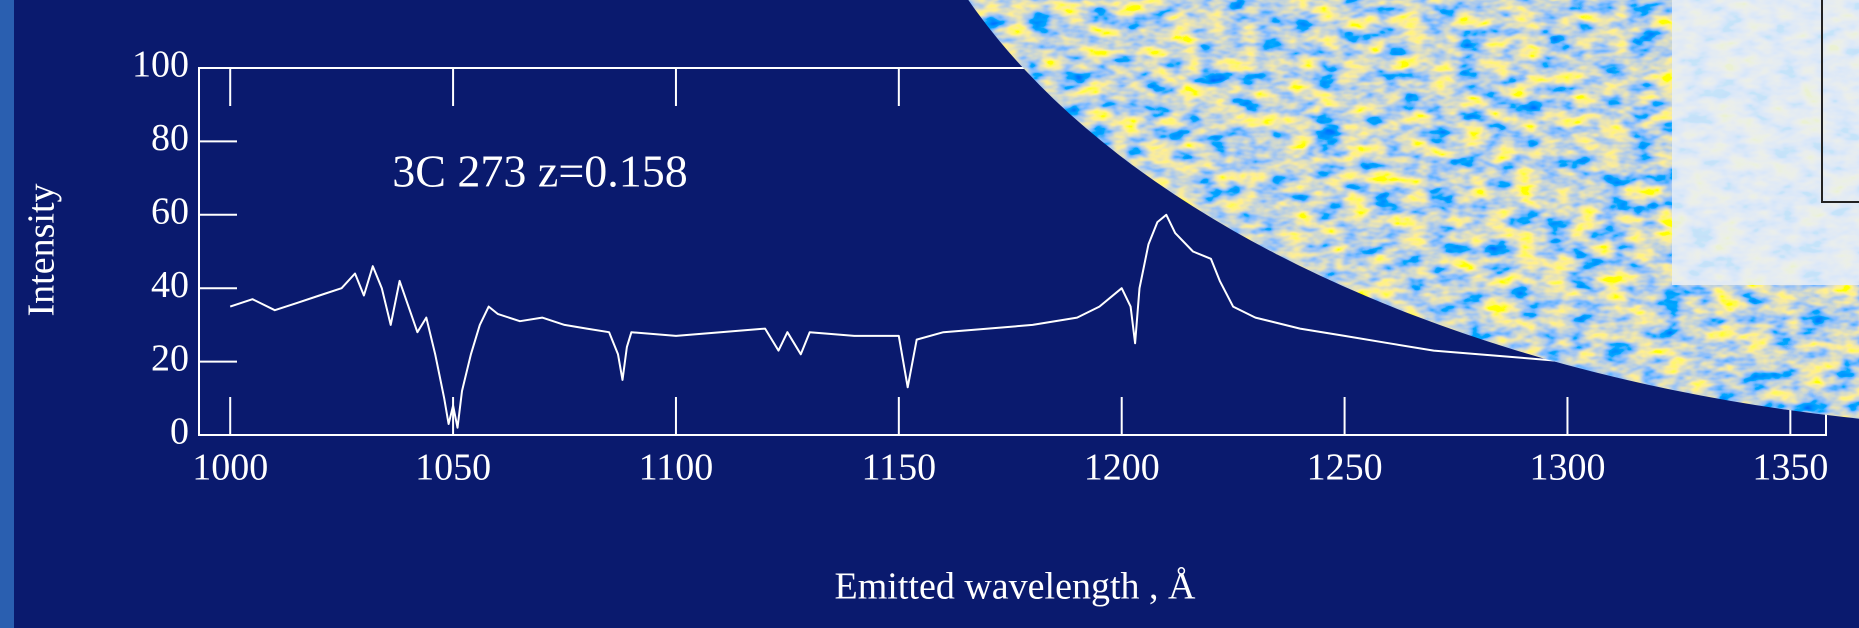 The width and height of the screenshot is (1859, 628). I want to click on x-tick-label: 1000, so click(230, 468).